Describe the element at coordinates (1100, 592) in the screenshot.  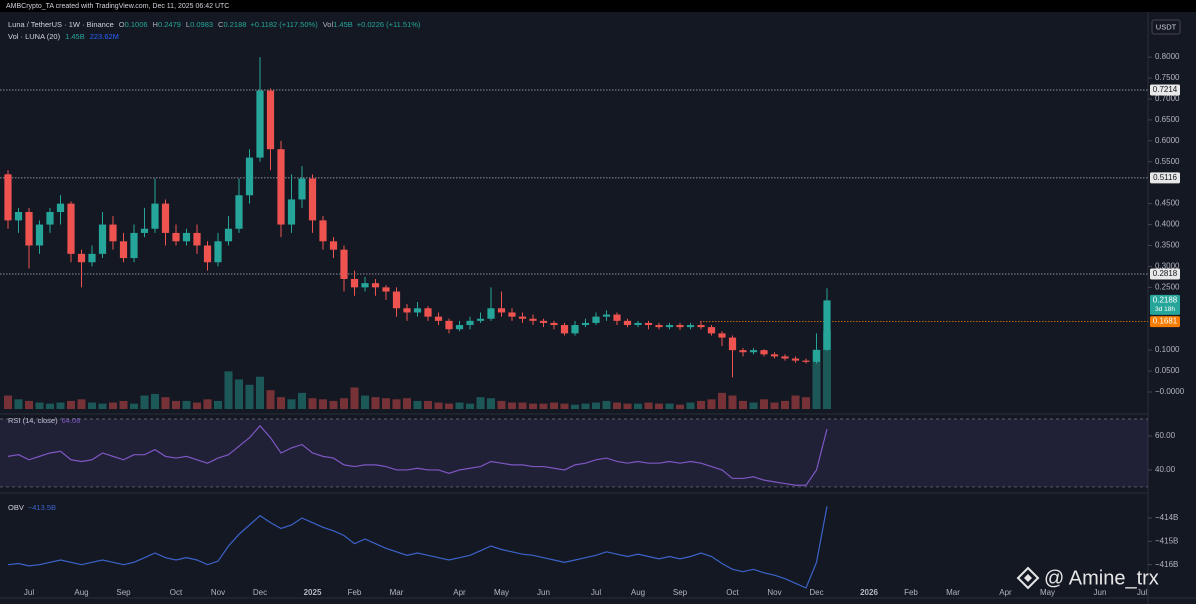
I see `x-tick-label: Jun` at that location.